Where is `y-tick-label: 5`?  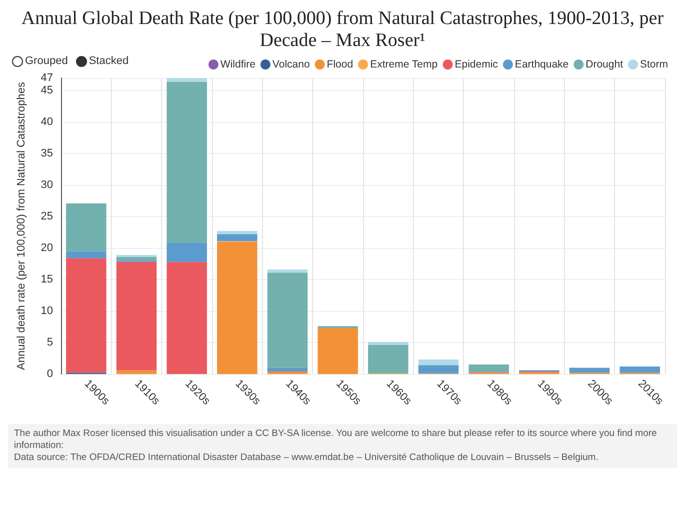
y-tick-label: 5 is located at coordinates (49, 342).